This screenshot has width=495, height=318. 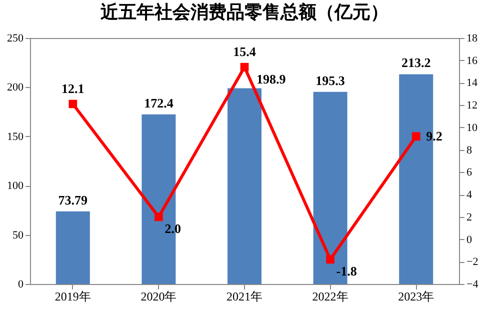 I want to click on x-tick-label: 2022年, so click(x=330, y=297).